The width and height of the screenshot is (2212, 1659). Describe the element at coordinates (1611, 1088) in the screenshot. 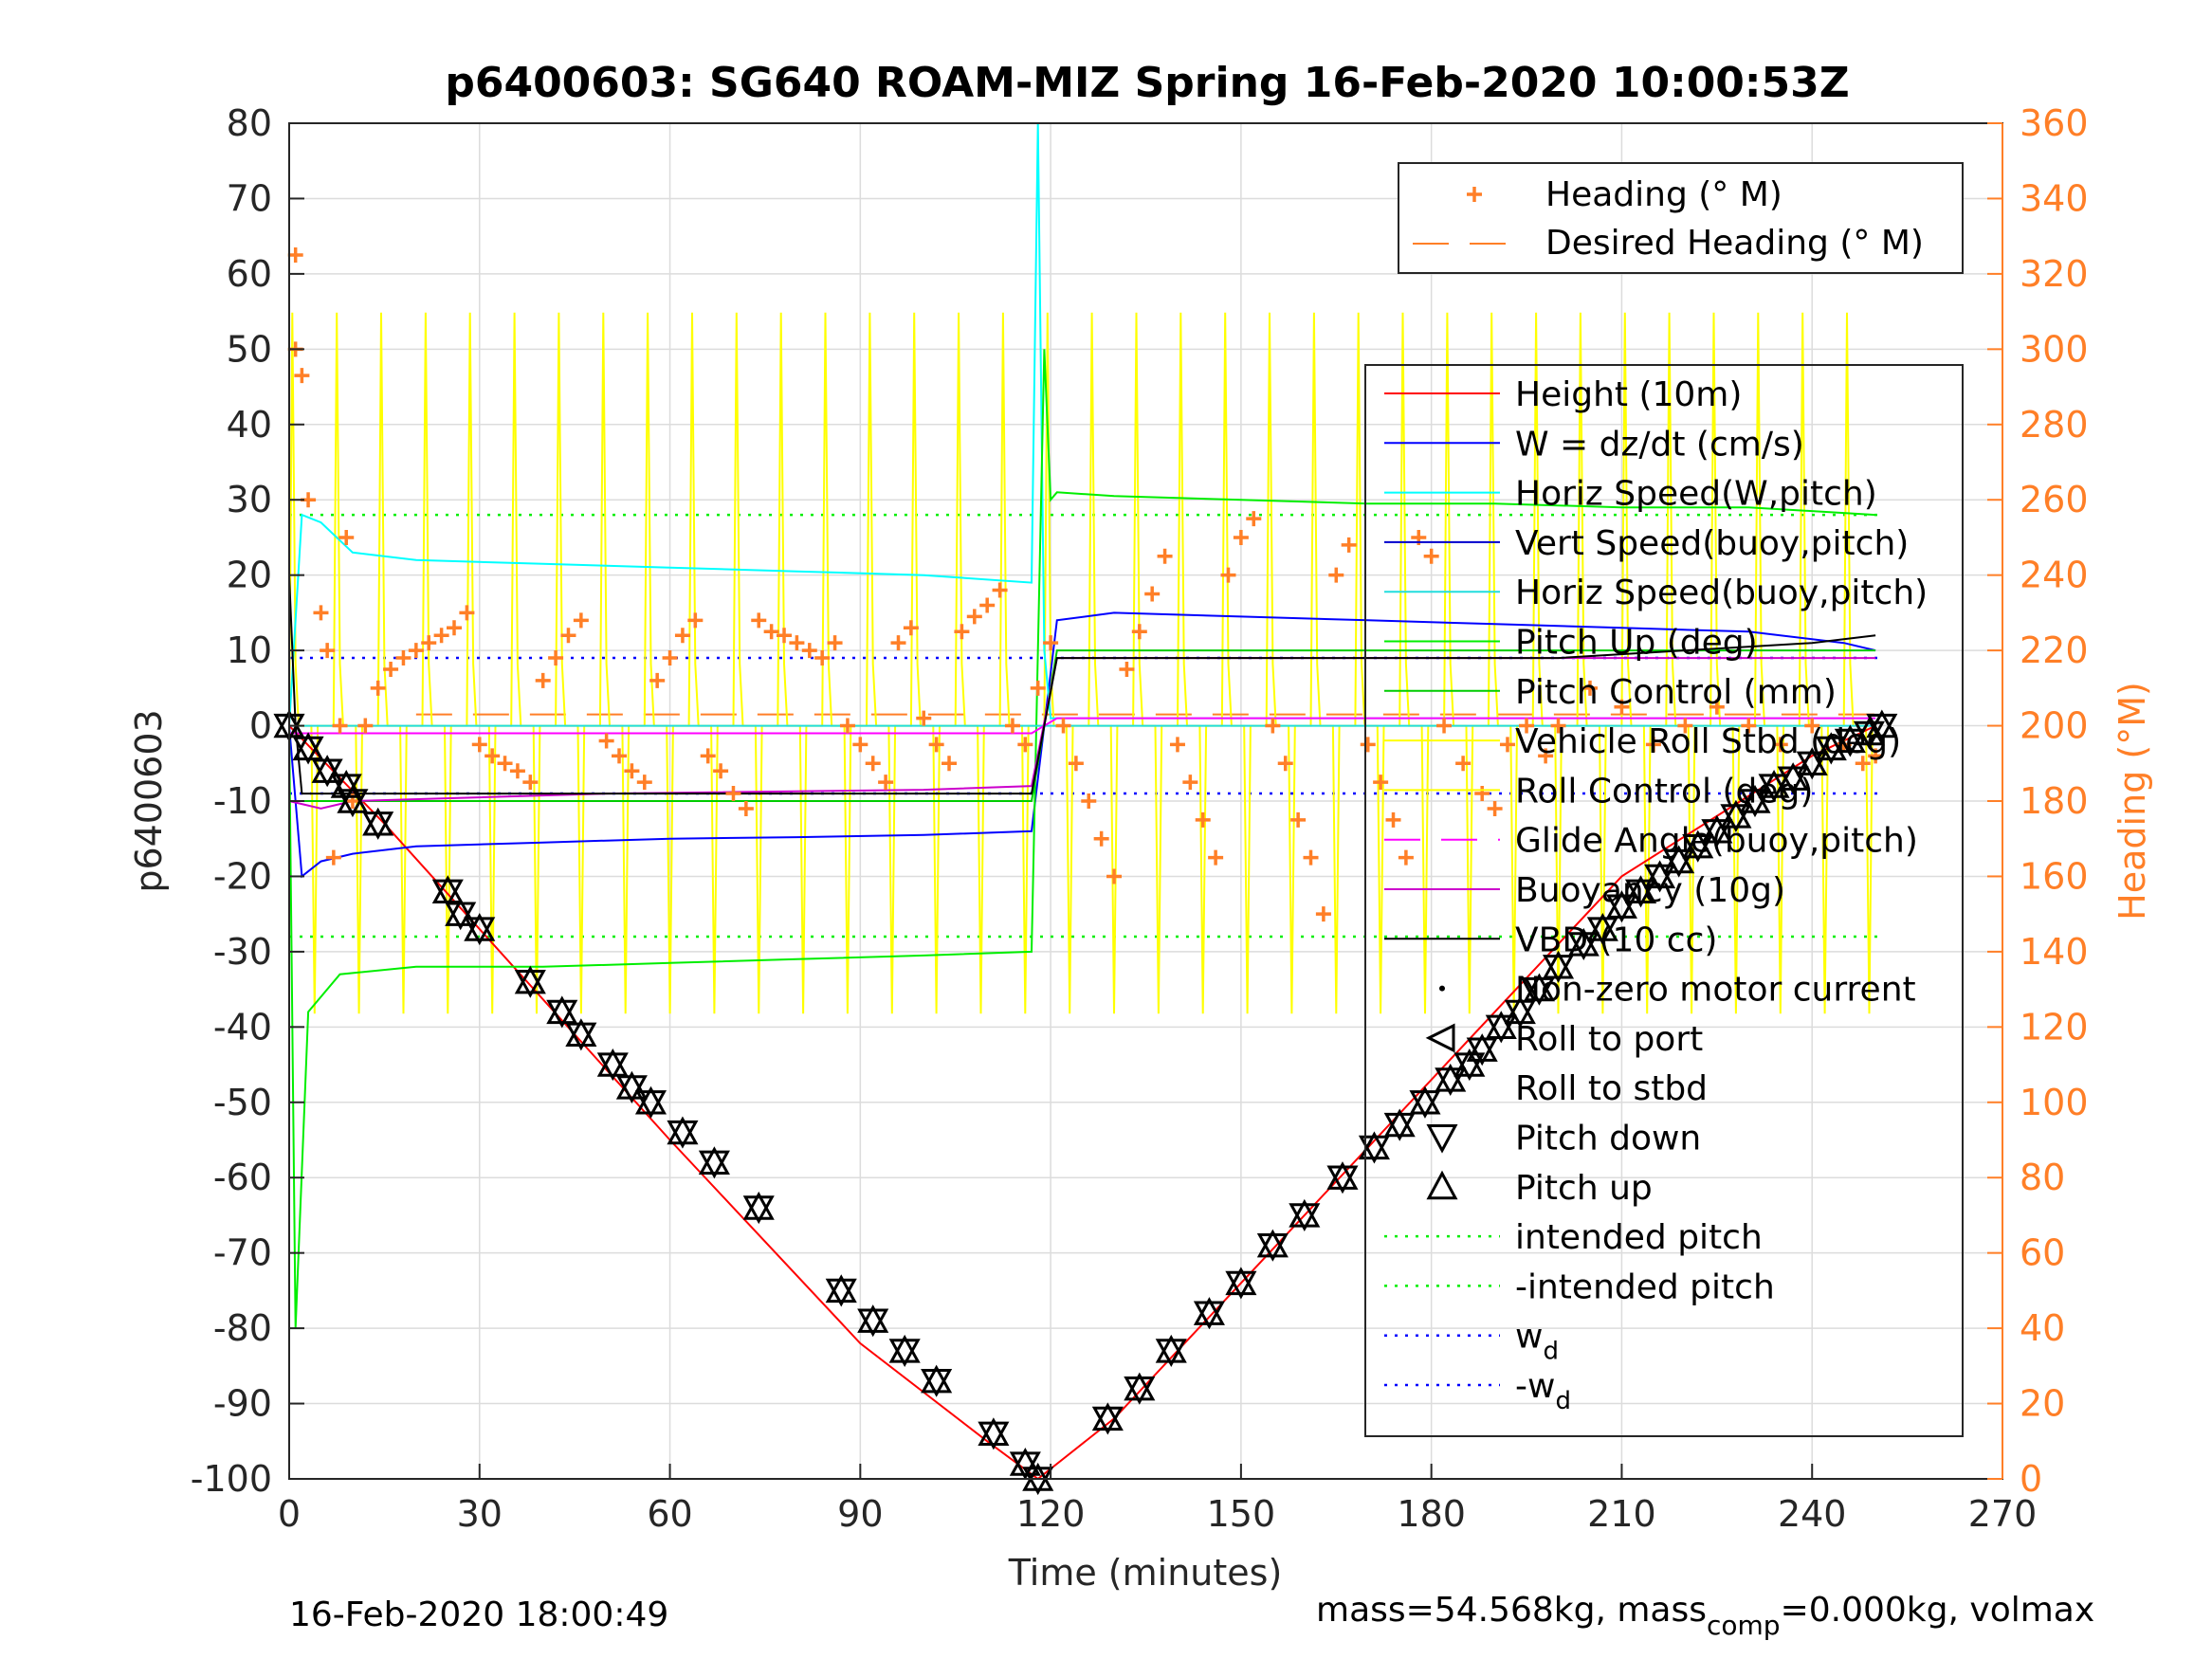

I see `legend-main-label: Roll to stbd` at that location.